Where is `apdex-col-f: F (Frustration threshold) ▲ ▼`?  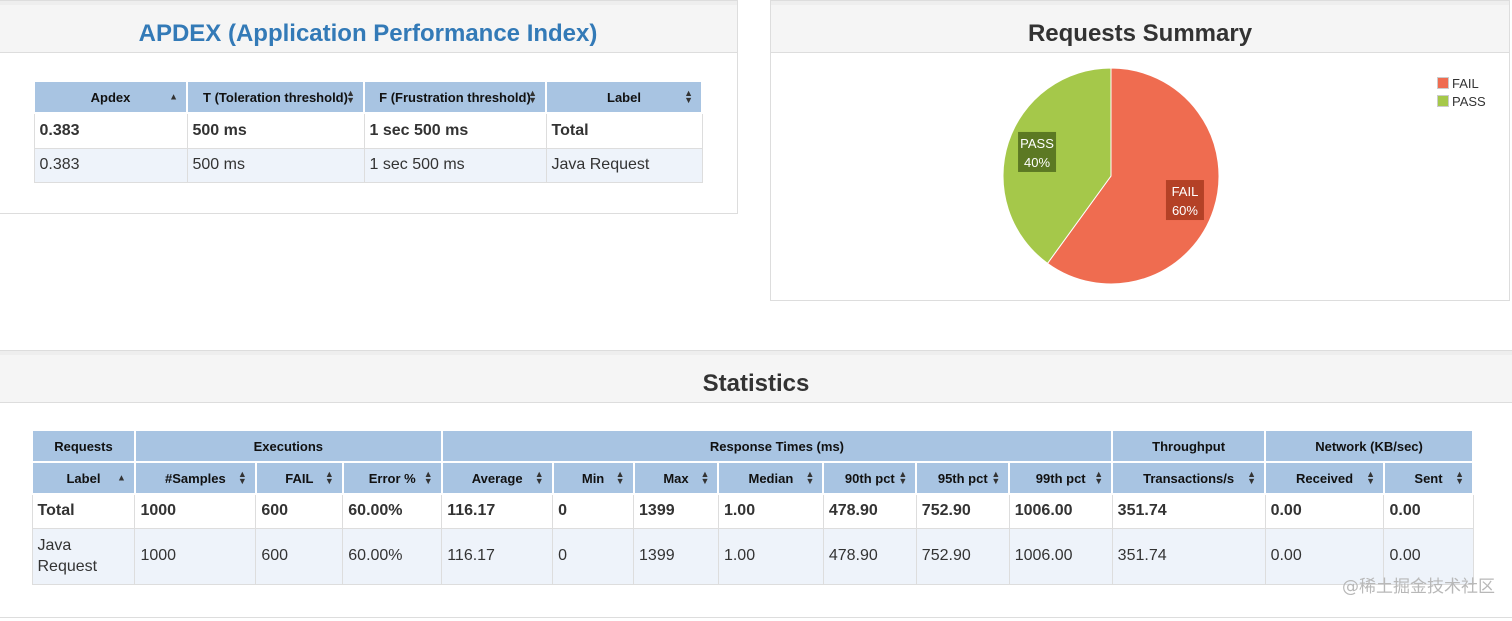 apdex-col-f: F (Frustration threshold) ▲ ▼ is located at coordinates (455, 97).